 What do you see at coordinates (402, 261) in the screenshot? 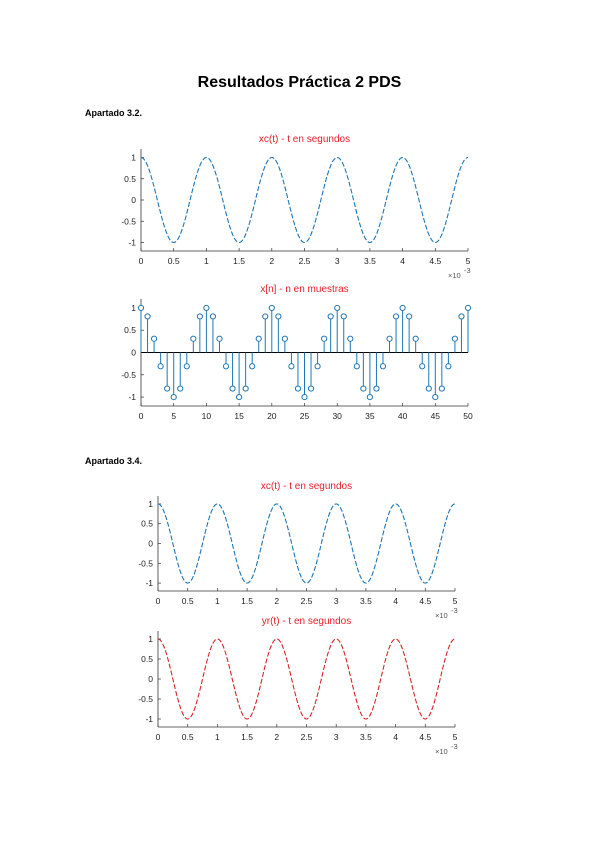
I see `x-tick-label: 4` at bounding box center [402, 261].